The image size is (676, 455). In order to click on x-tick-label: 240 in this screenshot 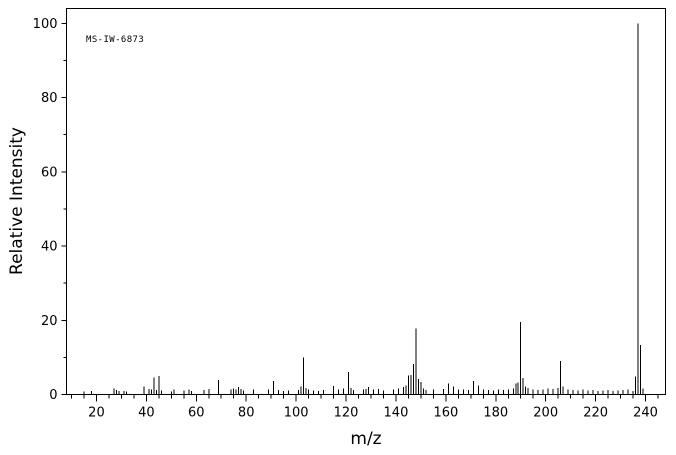, I will do `click(645, 413)`.